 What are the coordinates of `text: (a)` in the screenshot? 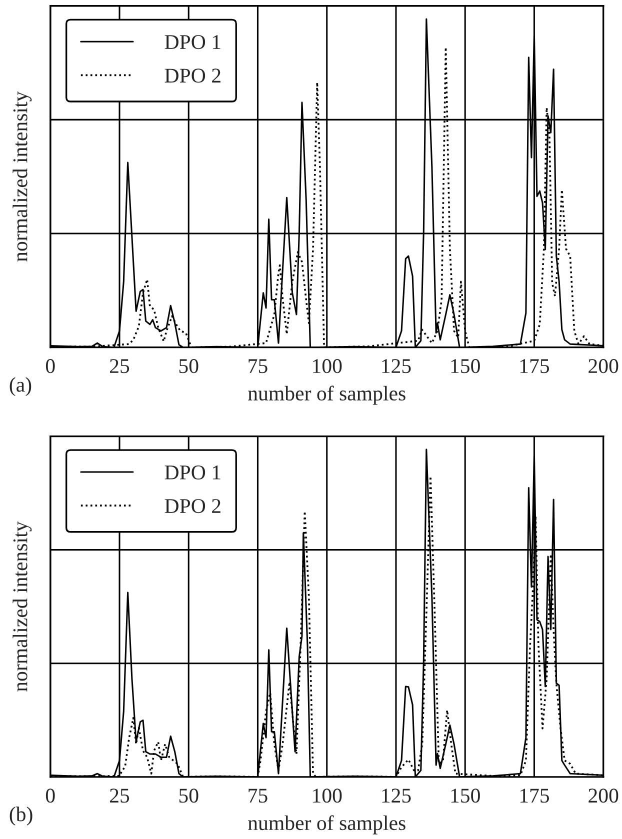 It's located at (21, 386).